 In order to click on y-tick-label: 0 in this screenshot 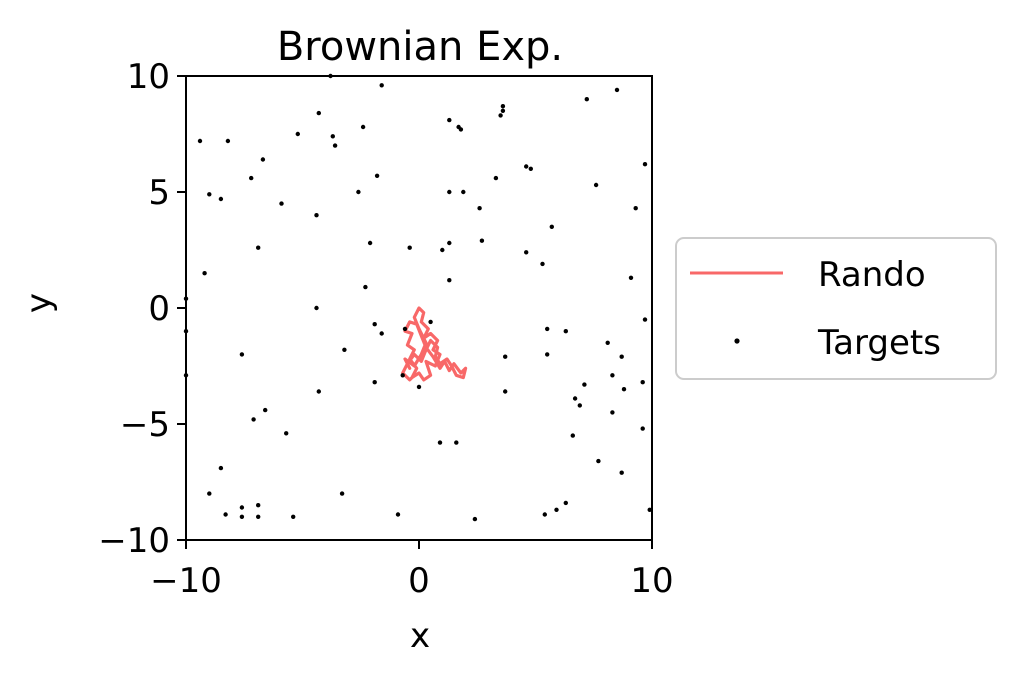, I will do `click(159, 309)`.